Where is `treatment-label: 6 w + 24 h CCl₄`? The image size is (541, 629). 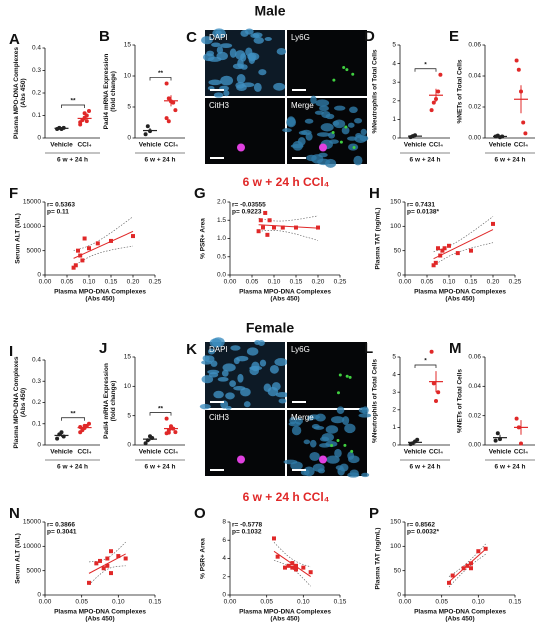 treatment-label: 6 w + 24 h CCl₄ is located at coordinates (286, 182).